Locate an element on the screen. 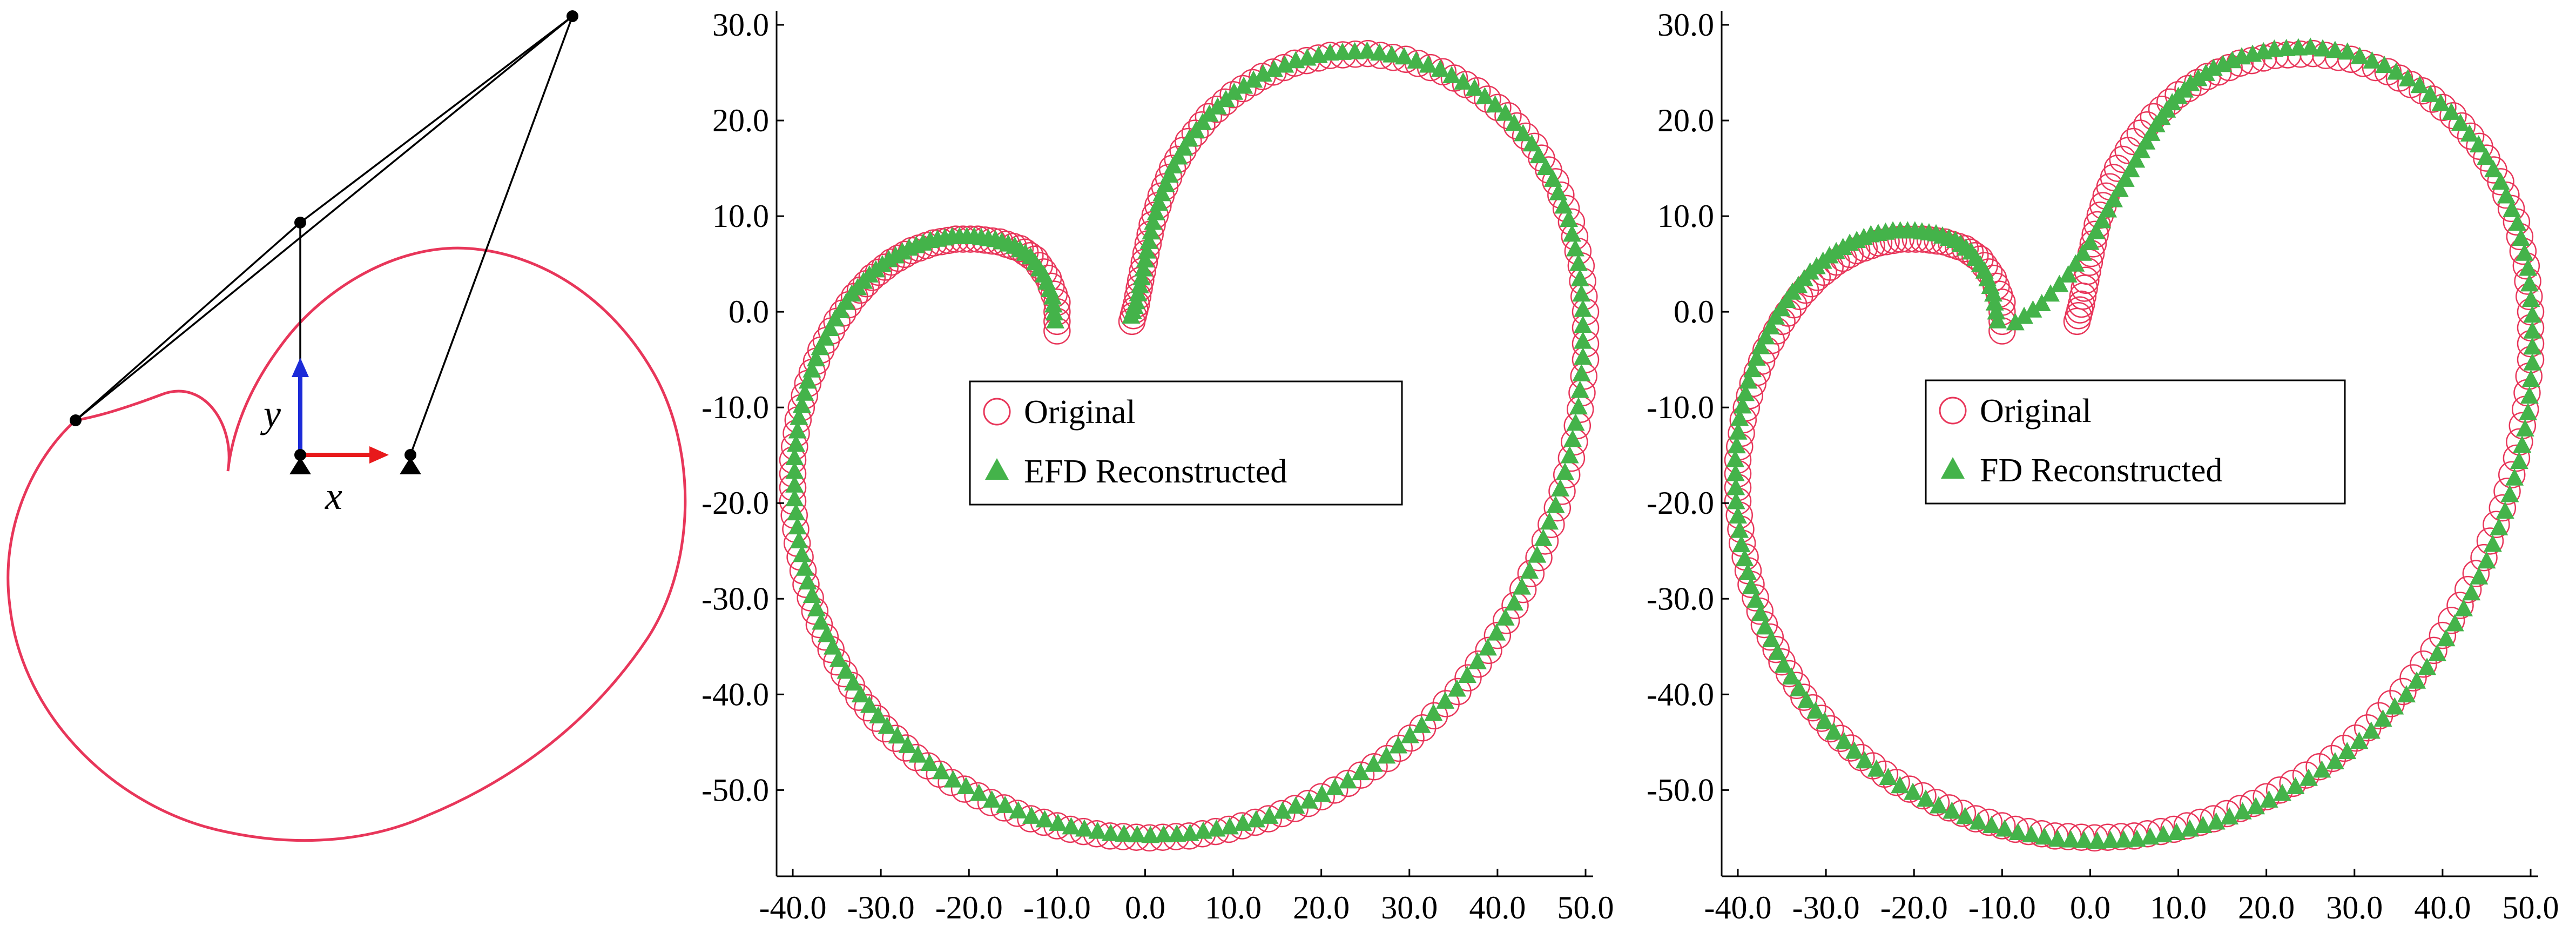 The image size is (2576, 926). legend-triangle-icon is located at coordinates (997, 469).